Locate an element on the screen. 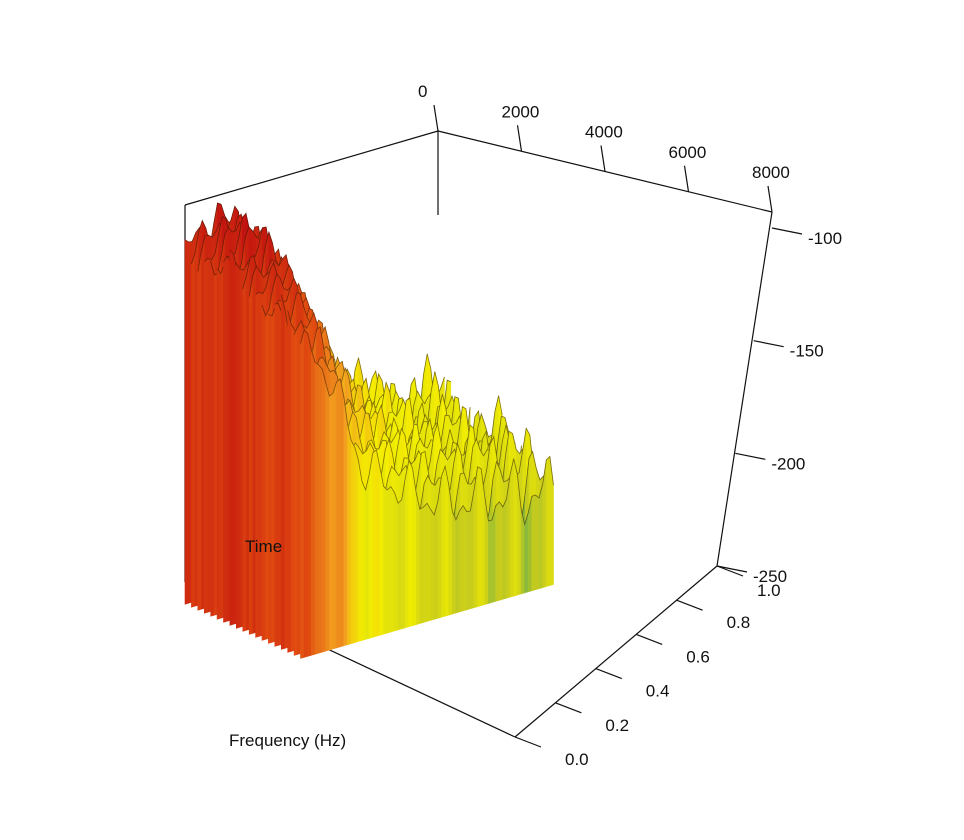 The image size is (964, 840). z-tick-label: -200 is located at coordinates (788, 463).